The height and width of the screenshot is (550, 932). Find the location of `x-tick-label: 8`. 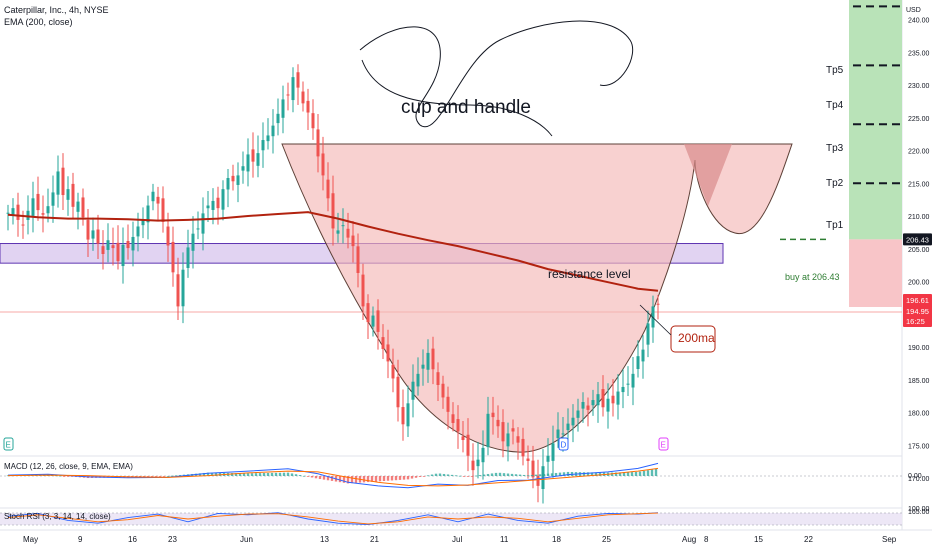

x-tick-label: 8 is located at coordinates (706, 539).